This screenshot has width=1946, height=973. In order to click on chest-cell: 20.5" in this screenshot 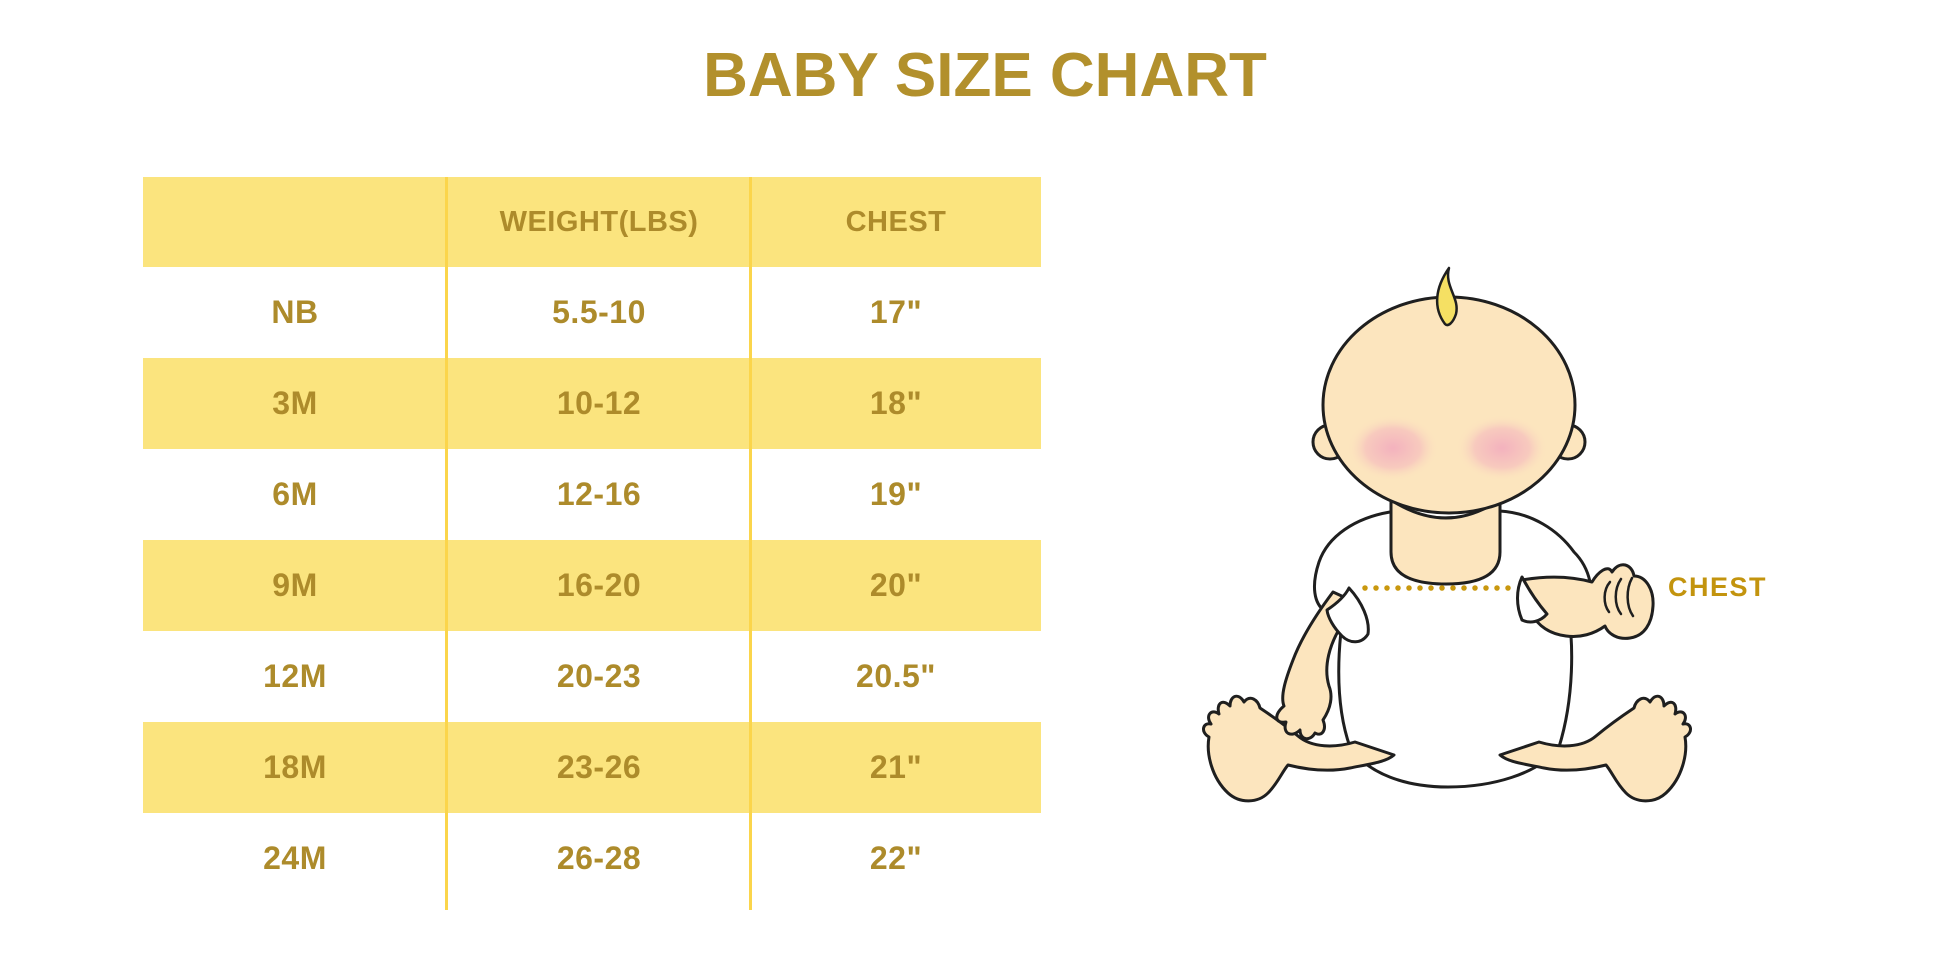, I will do `click(896, 676)`.